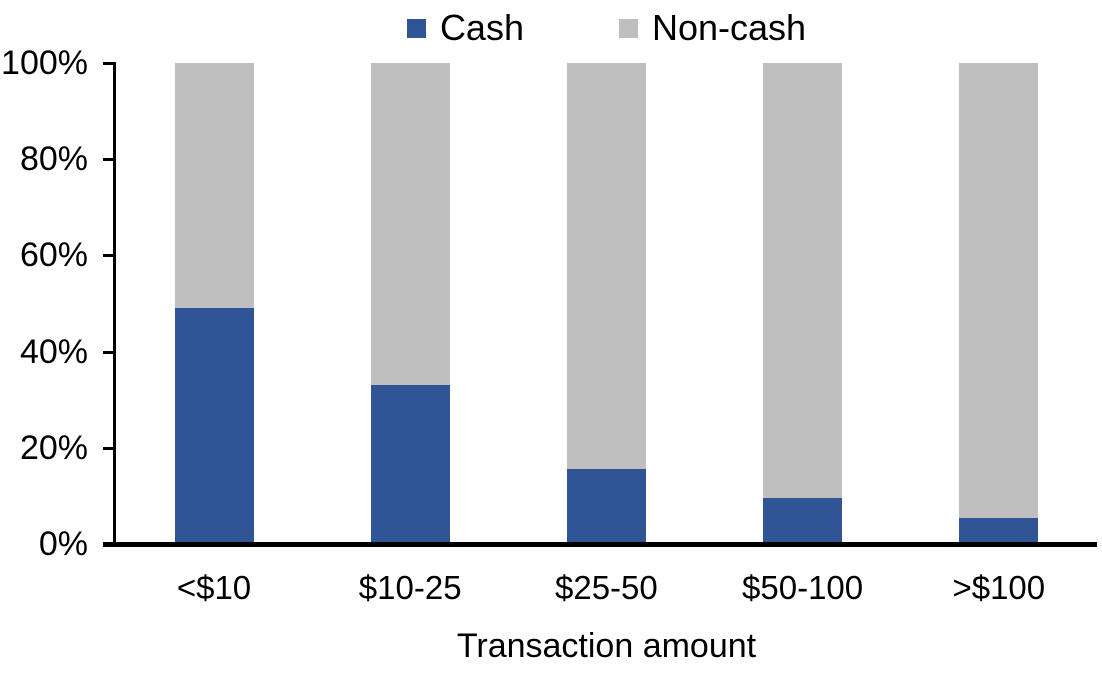 The height and width of the screenshot is (673, 1102). What do you see at coordinates (53, 255) in the screenshot?
I see `y-tick-label: 60%` at bounding box center [53, 255].